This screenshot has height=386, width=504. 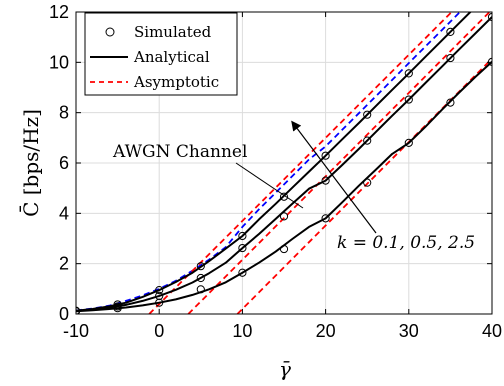 I want to click on y-tick-label: 12, so click(x=59, y=12).